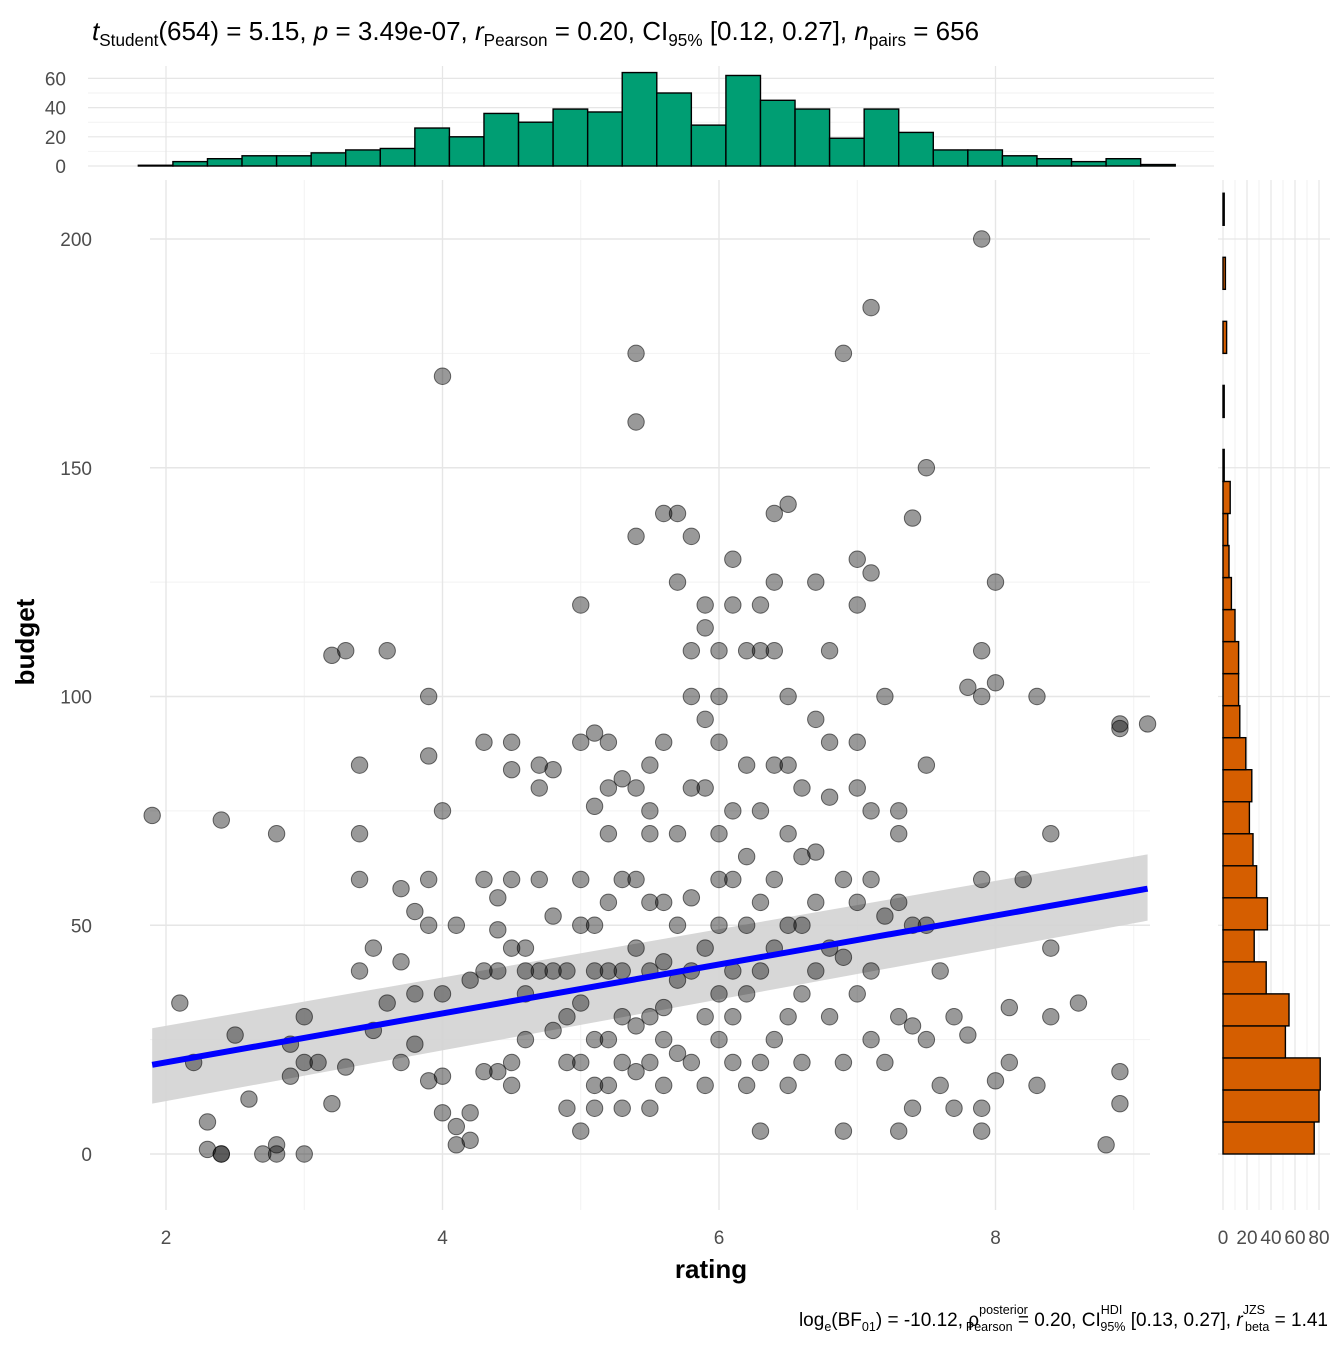  What do you see at coordinates (55, 138) in the screenshot?
I see `top-hist-tick-label: 20` at bounding box center [55, 138].